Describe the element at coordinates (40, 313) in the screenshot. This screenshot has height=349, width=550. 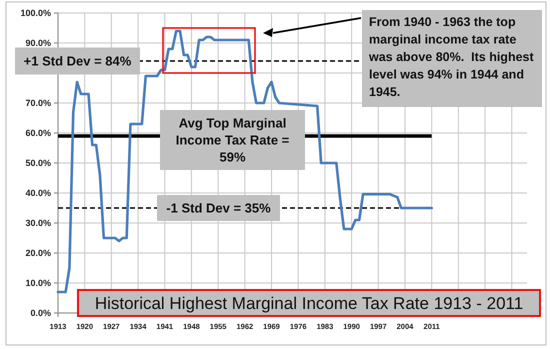
I see `y-tick-label: 0.0%` at that location.